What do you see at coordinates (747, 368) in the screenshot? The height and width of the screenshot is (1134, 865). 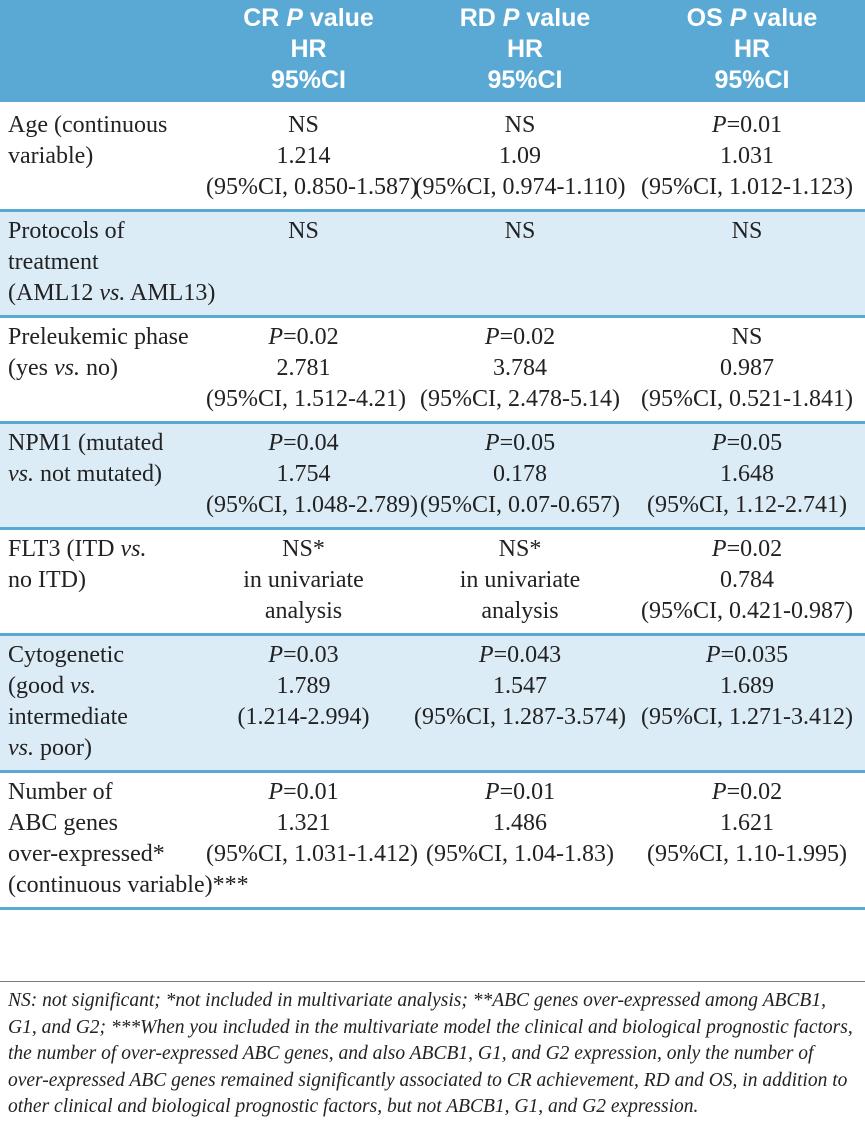 I see `hazard-ratio: 0.987` at bounding box center [747, 368].